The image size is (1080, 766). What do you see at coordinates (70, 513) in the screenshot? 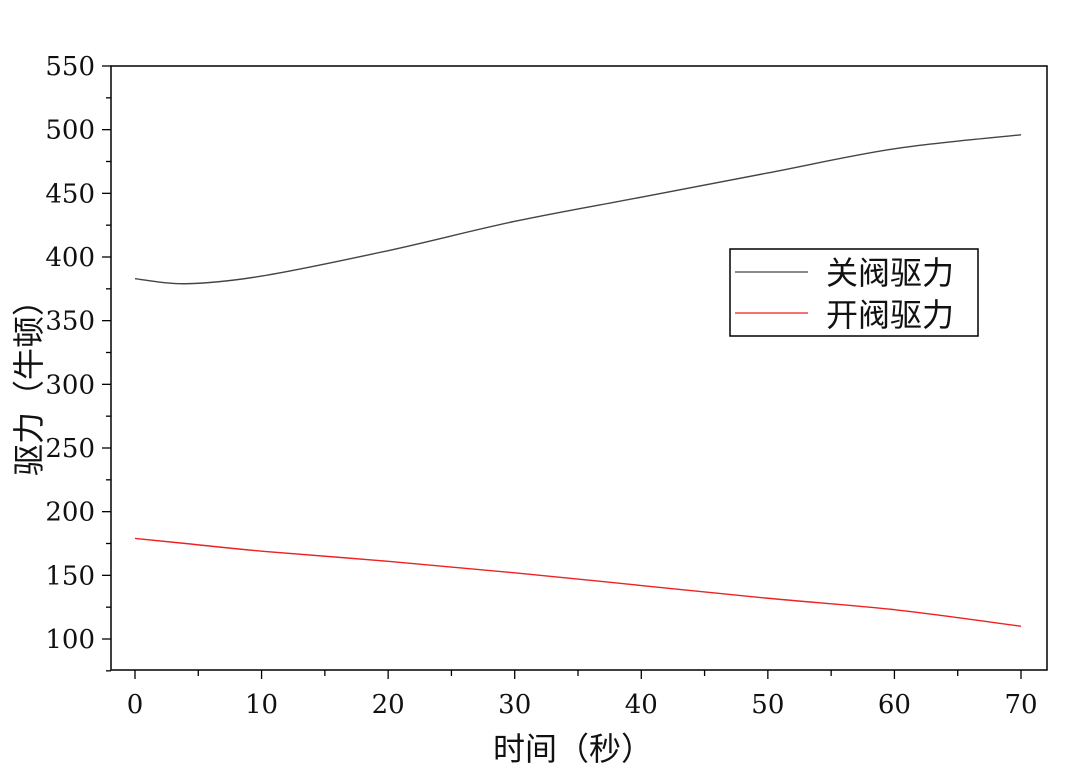
I see `y-tick-label: 200` at bounding box center [70, 513].